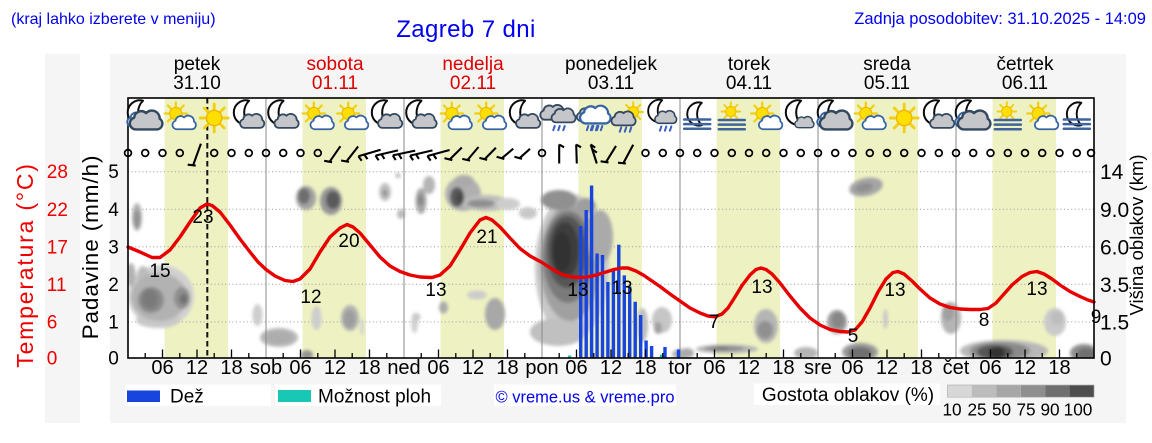  Describe the element at coordinates (57, 285) in the screenshot. I see `svg-text: 11` at that location.